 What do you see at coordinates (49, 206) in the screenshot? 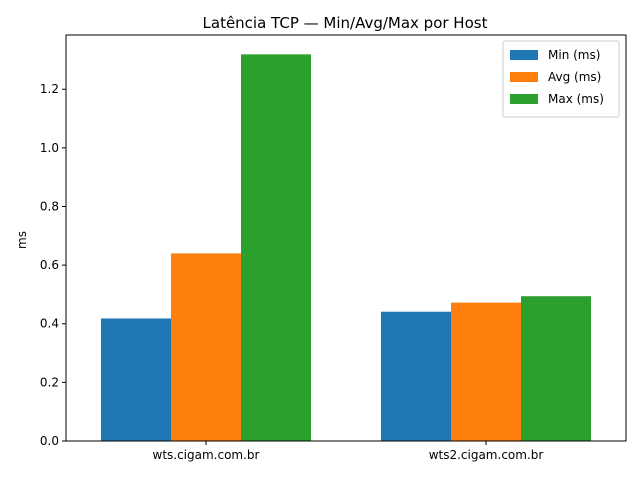
I see `y-tick-label: 0.8` at bounding box center [49, 206].